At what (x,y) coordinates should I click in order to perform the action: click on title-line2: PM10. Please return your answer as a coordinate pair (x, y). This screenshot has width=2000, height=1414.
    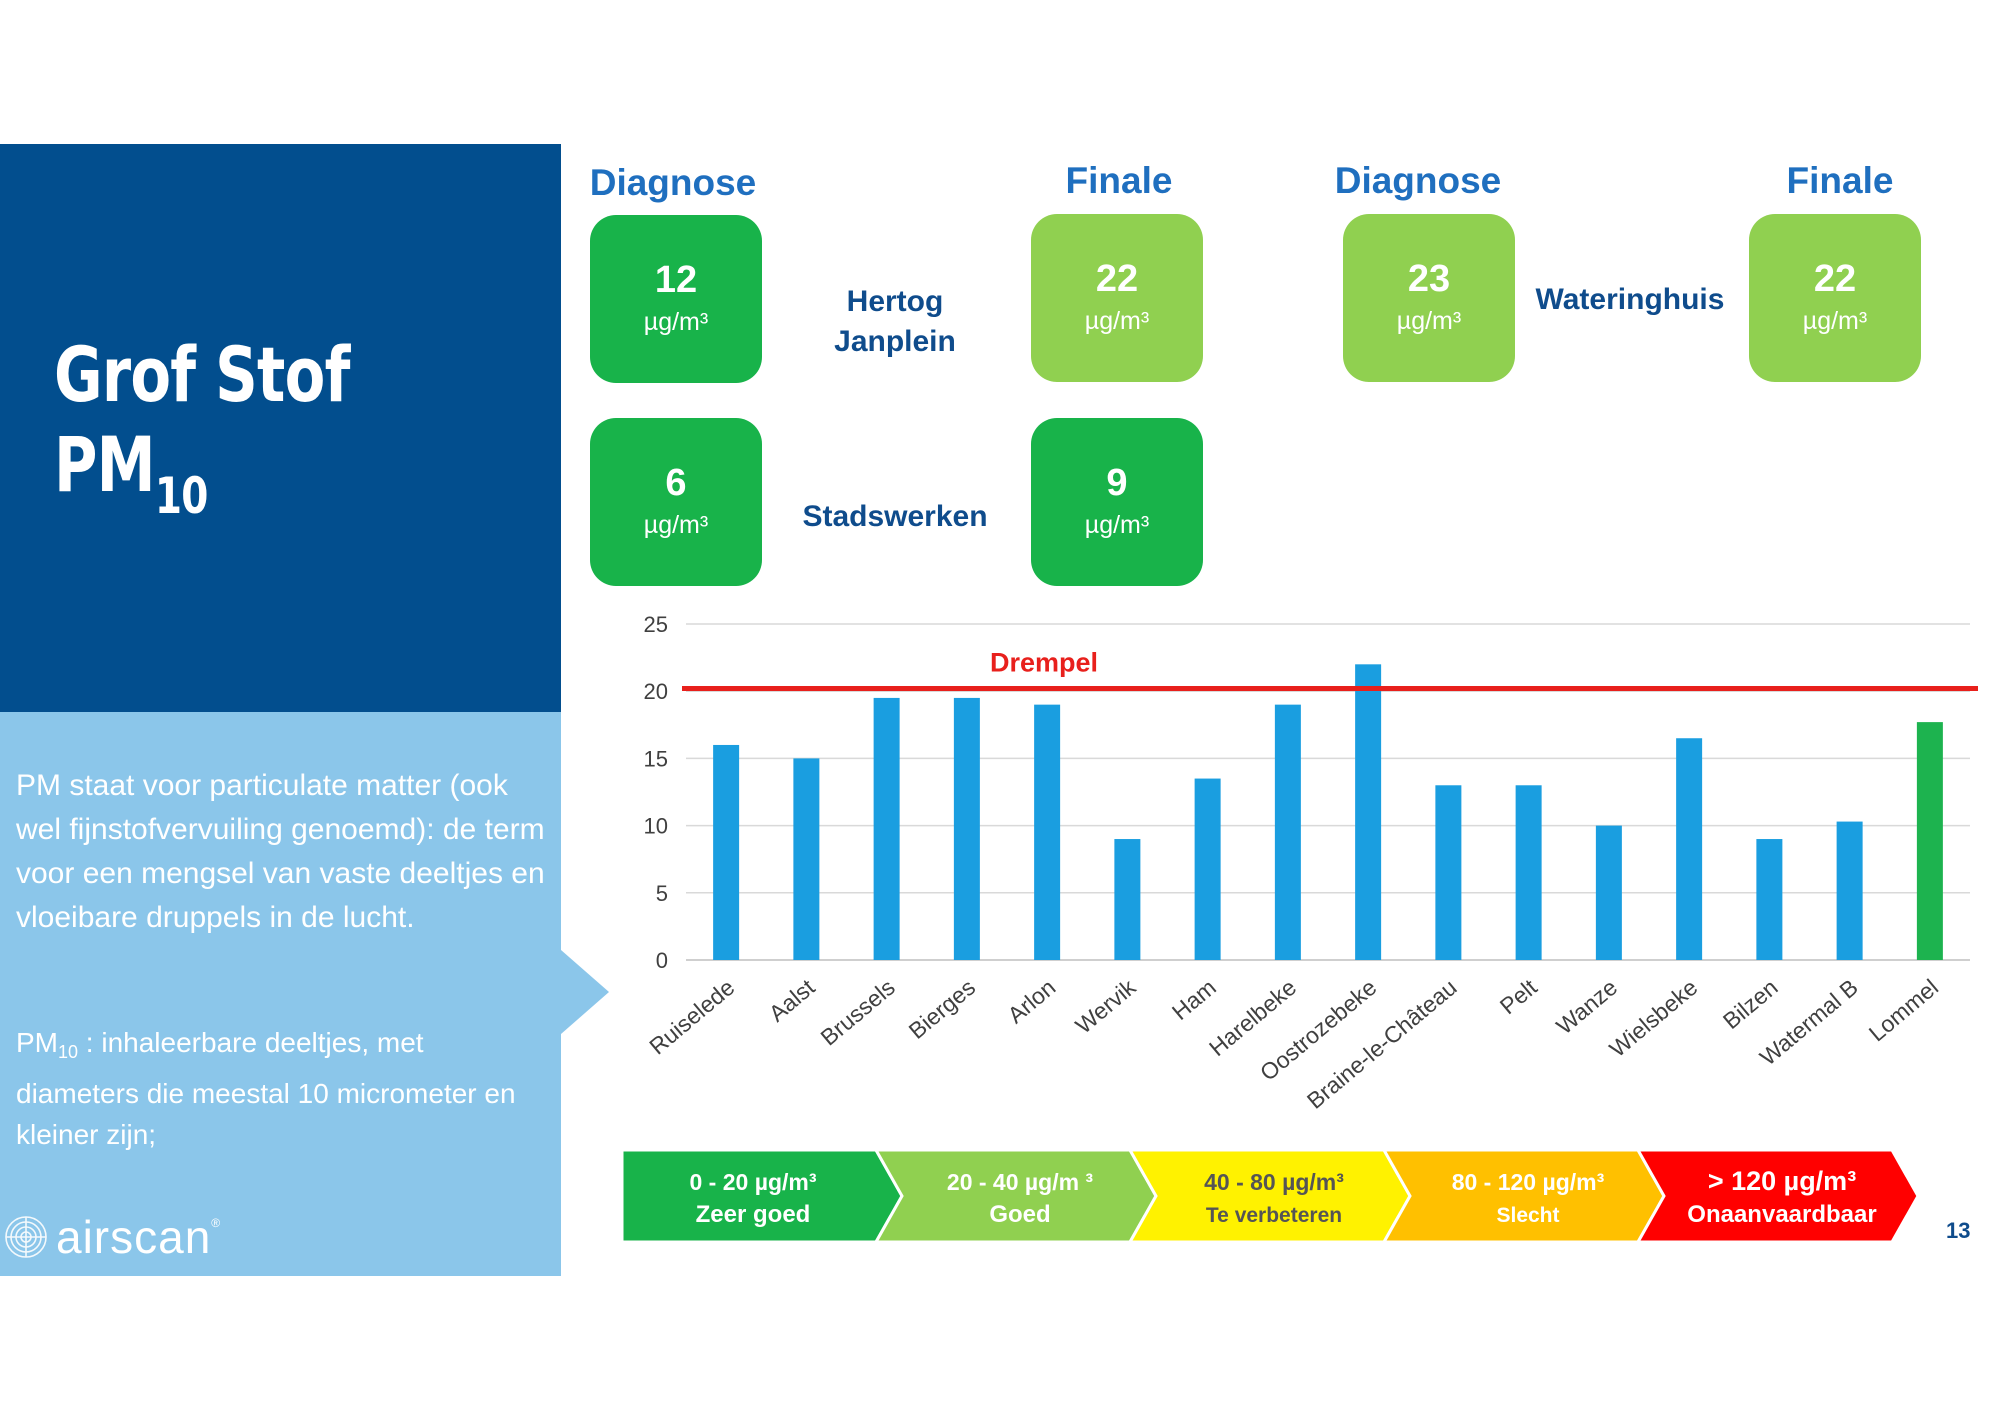
    Looking at the image, I should click on (202, 480).